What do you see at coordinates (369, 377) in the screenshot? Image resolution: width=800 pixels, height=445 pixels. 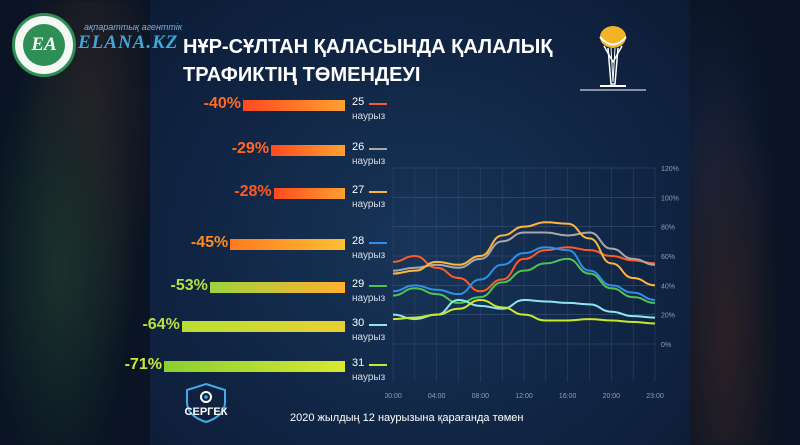 I see `legend-month-31: наурыз` at bounding box center [369, 377].